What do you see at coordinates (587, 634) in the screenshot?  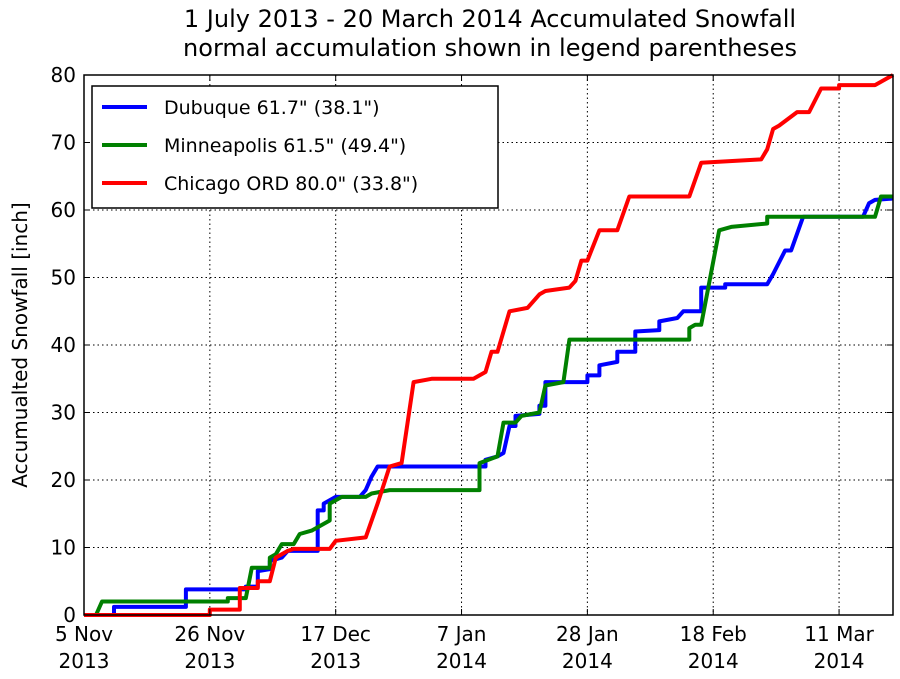 I see `x-tick-label: 28 Jan` at bounding box center [587, 634].